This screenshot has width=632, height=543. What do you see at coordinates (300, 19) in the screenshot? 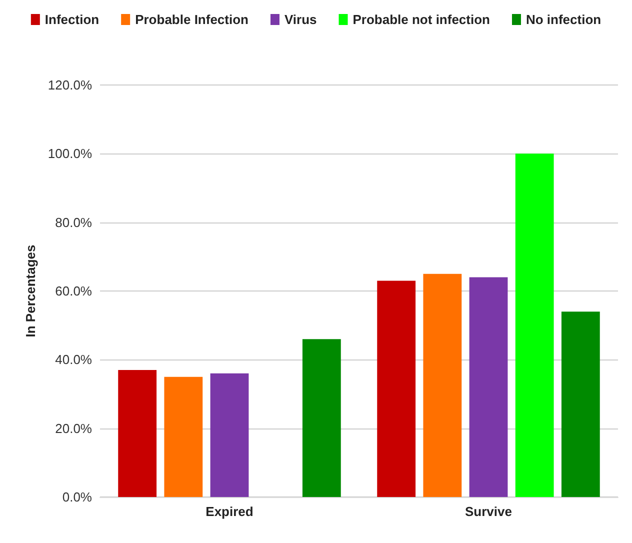
I see `legend-label: Virus` at bounding box center [300, 19].